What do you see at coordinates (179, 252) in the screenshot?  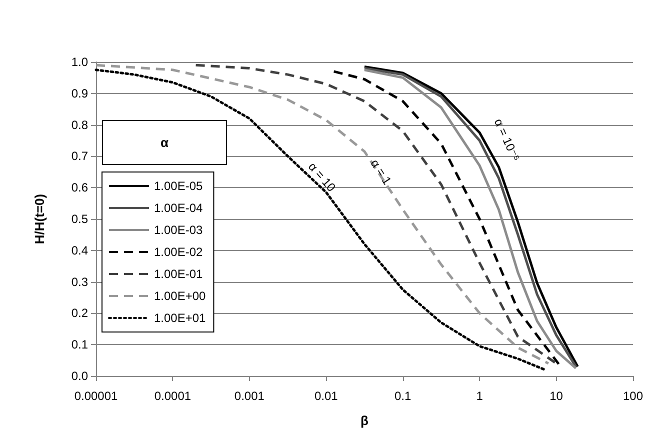 I see `legend-label: 1.00E-02` at bounding box center [179, 252].